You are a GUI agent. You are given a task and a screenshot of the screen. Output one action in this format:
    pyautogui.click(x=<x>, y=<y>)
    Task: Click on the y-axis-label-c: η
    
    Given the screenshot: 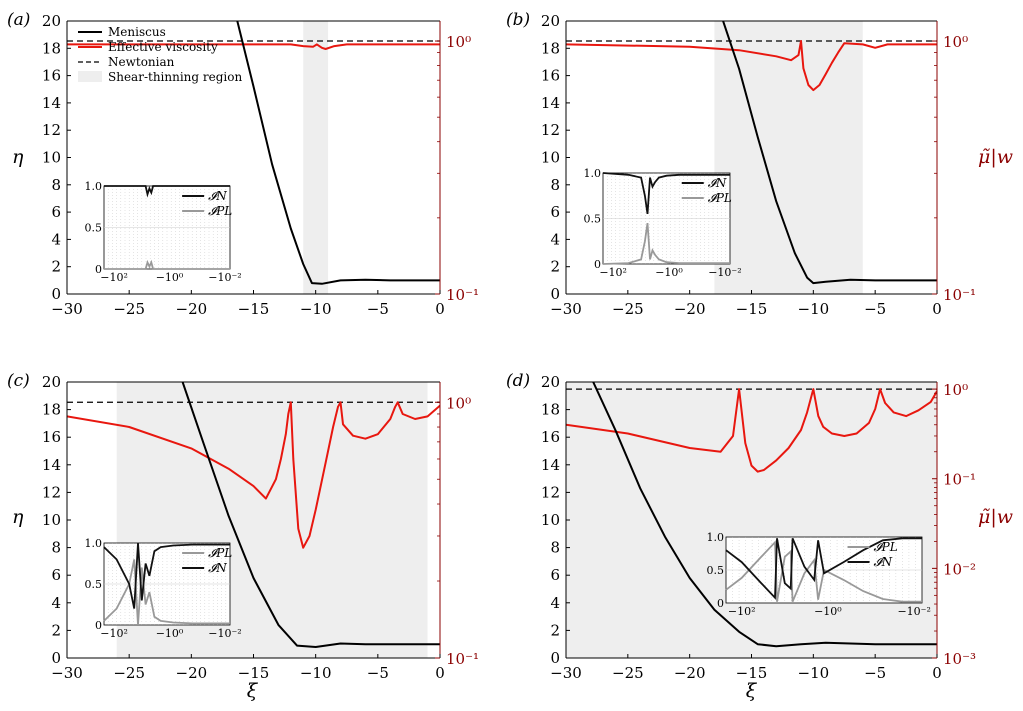 What is the action you would take?
    pyautogui.click(x=18, y=517)
    